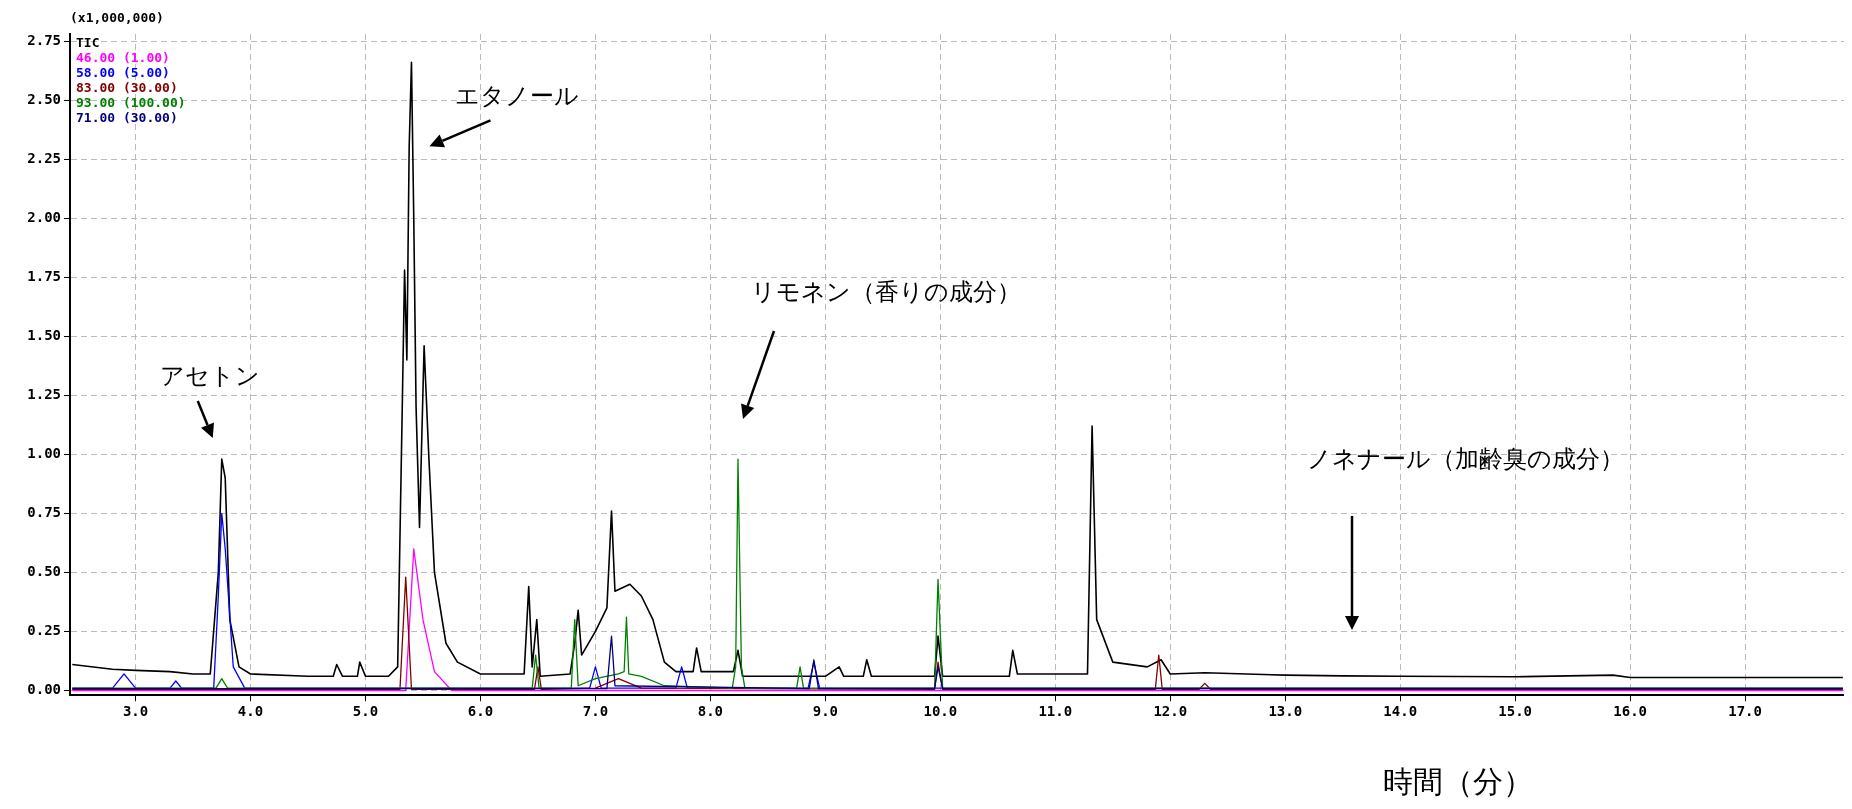 The image size is (1852, 809). What do you see at coordinates (44, 571) in the screenshot?
I see `y-tick-label: 0.50` at bounding box center [44, 571].